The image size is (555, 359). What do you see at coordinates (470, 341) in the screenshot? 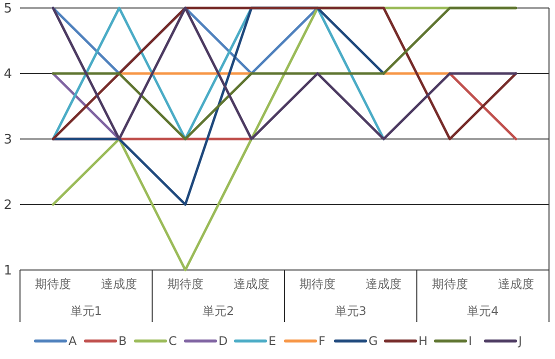
I see `legend-label: I` at bounding box center [470, 341].